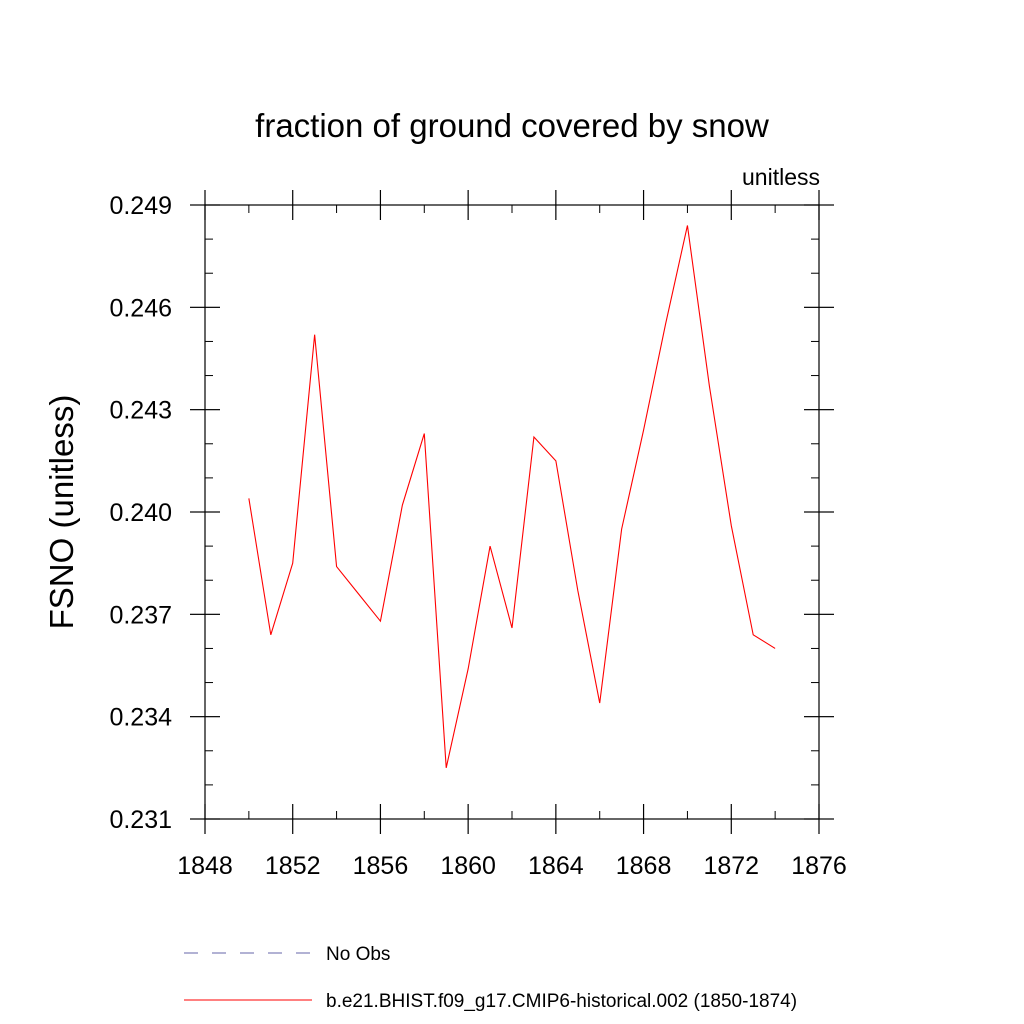 This screenshot has width=1024, height=1024. Describe the element at coordinates (140, 411) in the screenshot. I see `y-tick-label: 0.243` at that location.